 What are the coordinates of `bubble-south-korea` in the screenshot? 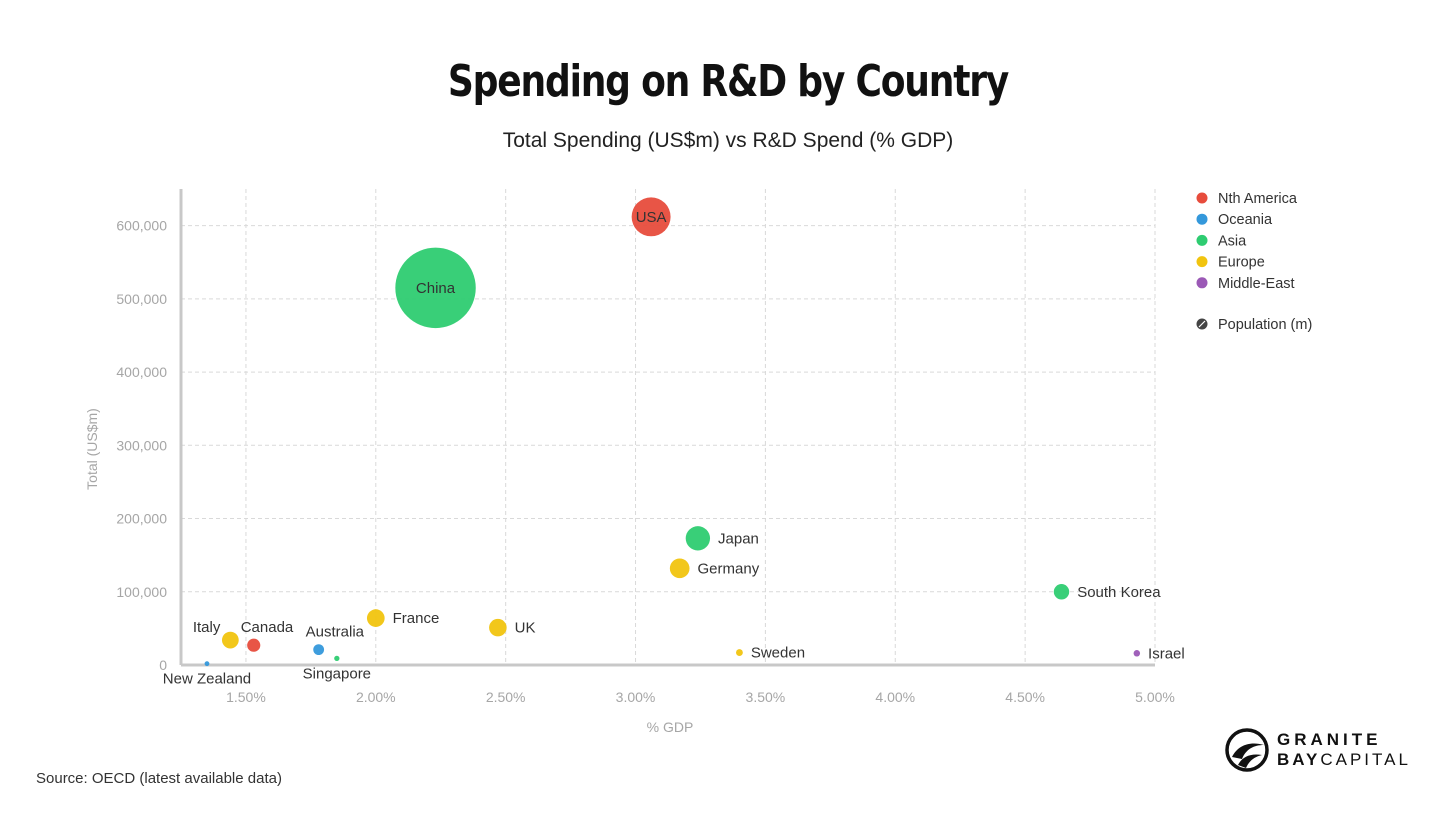 It's located at (1061, 592).